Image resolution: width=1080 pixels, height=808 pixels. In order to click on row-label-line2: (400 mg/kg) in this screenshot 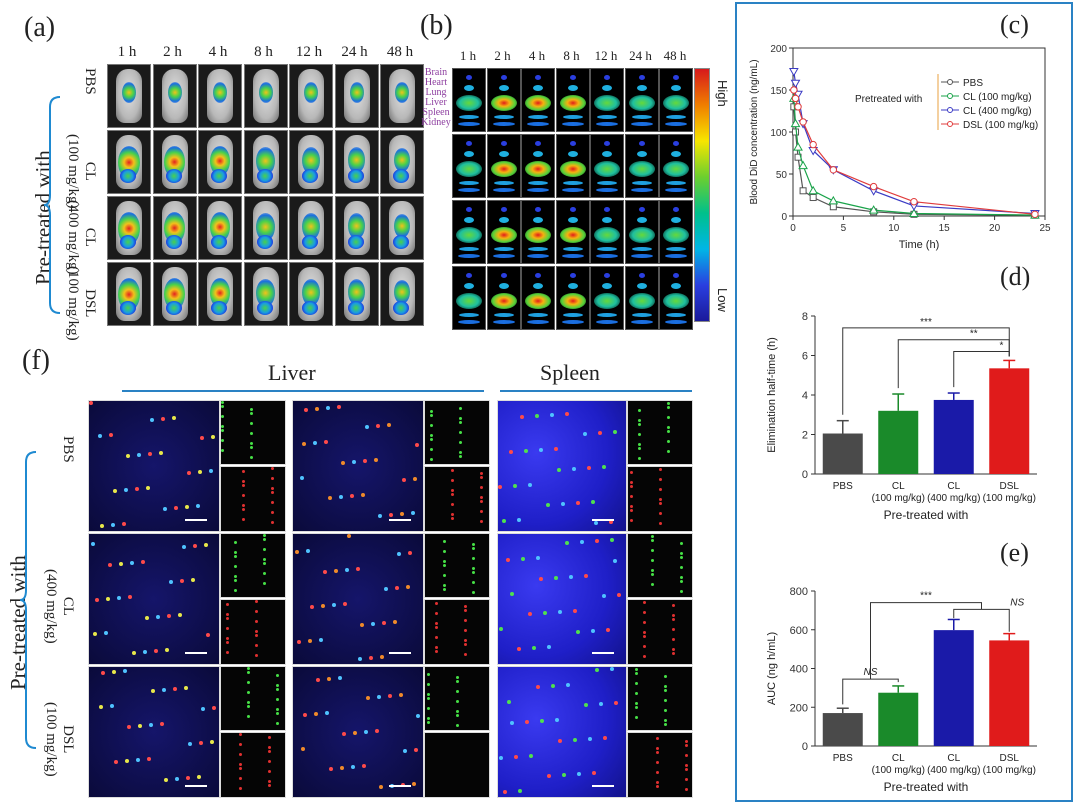, I will do `click(73, 237)`.